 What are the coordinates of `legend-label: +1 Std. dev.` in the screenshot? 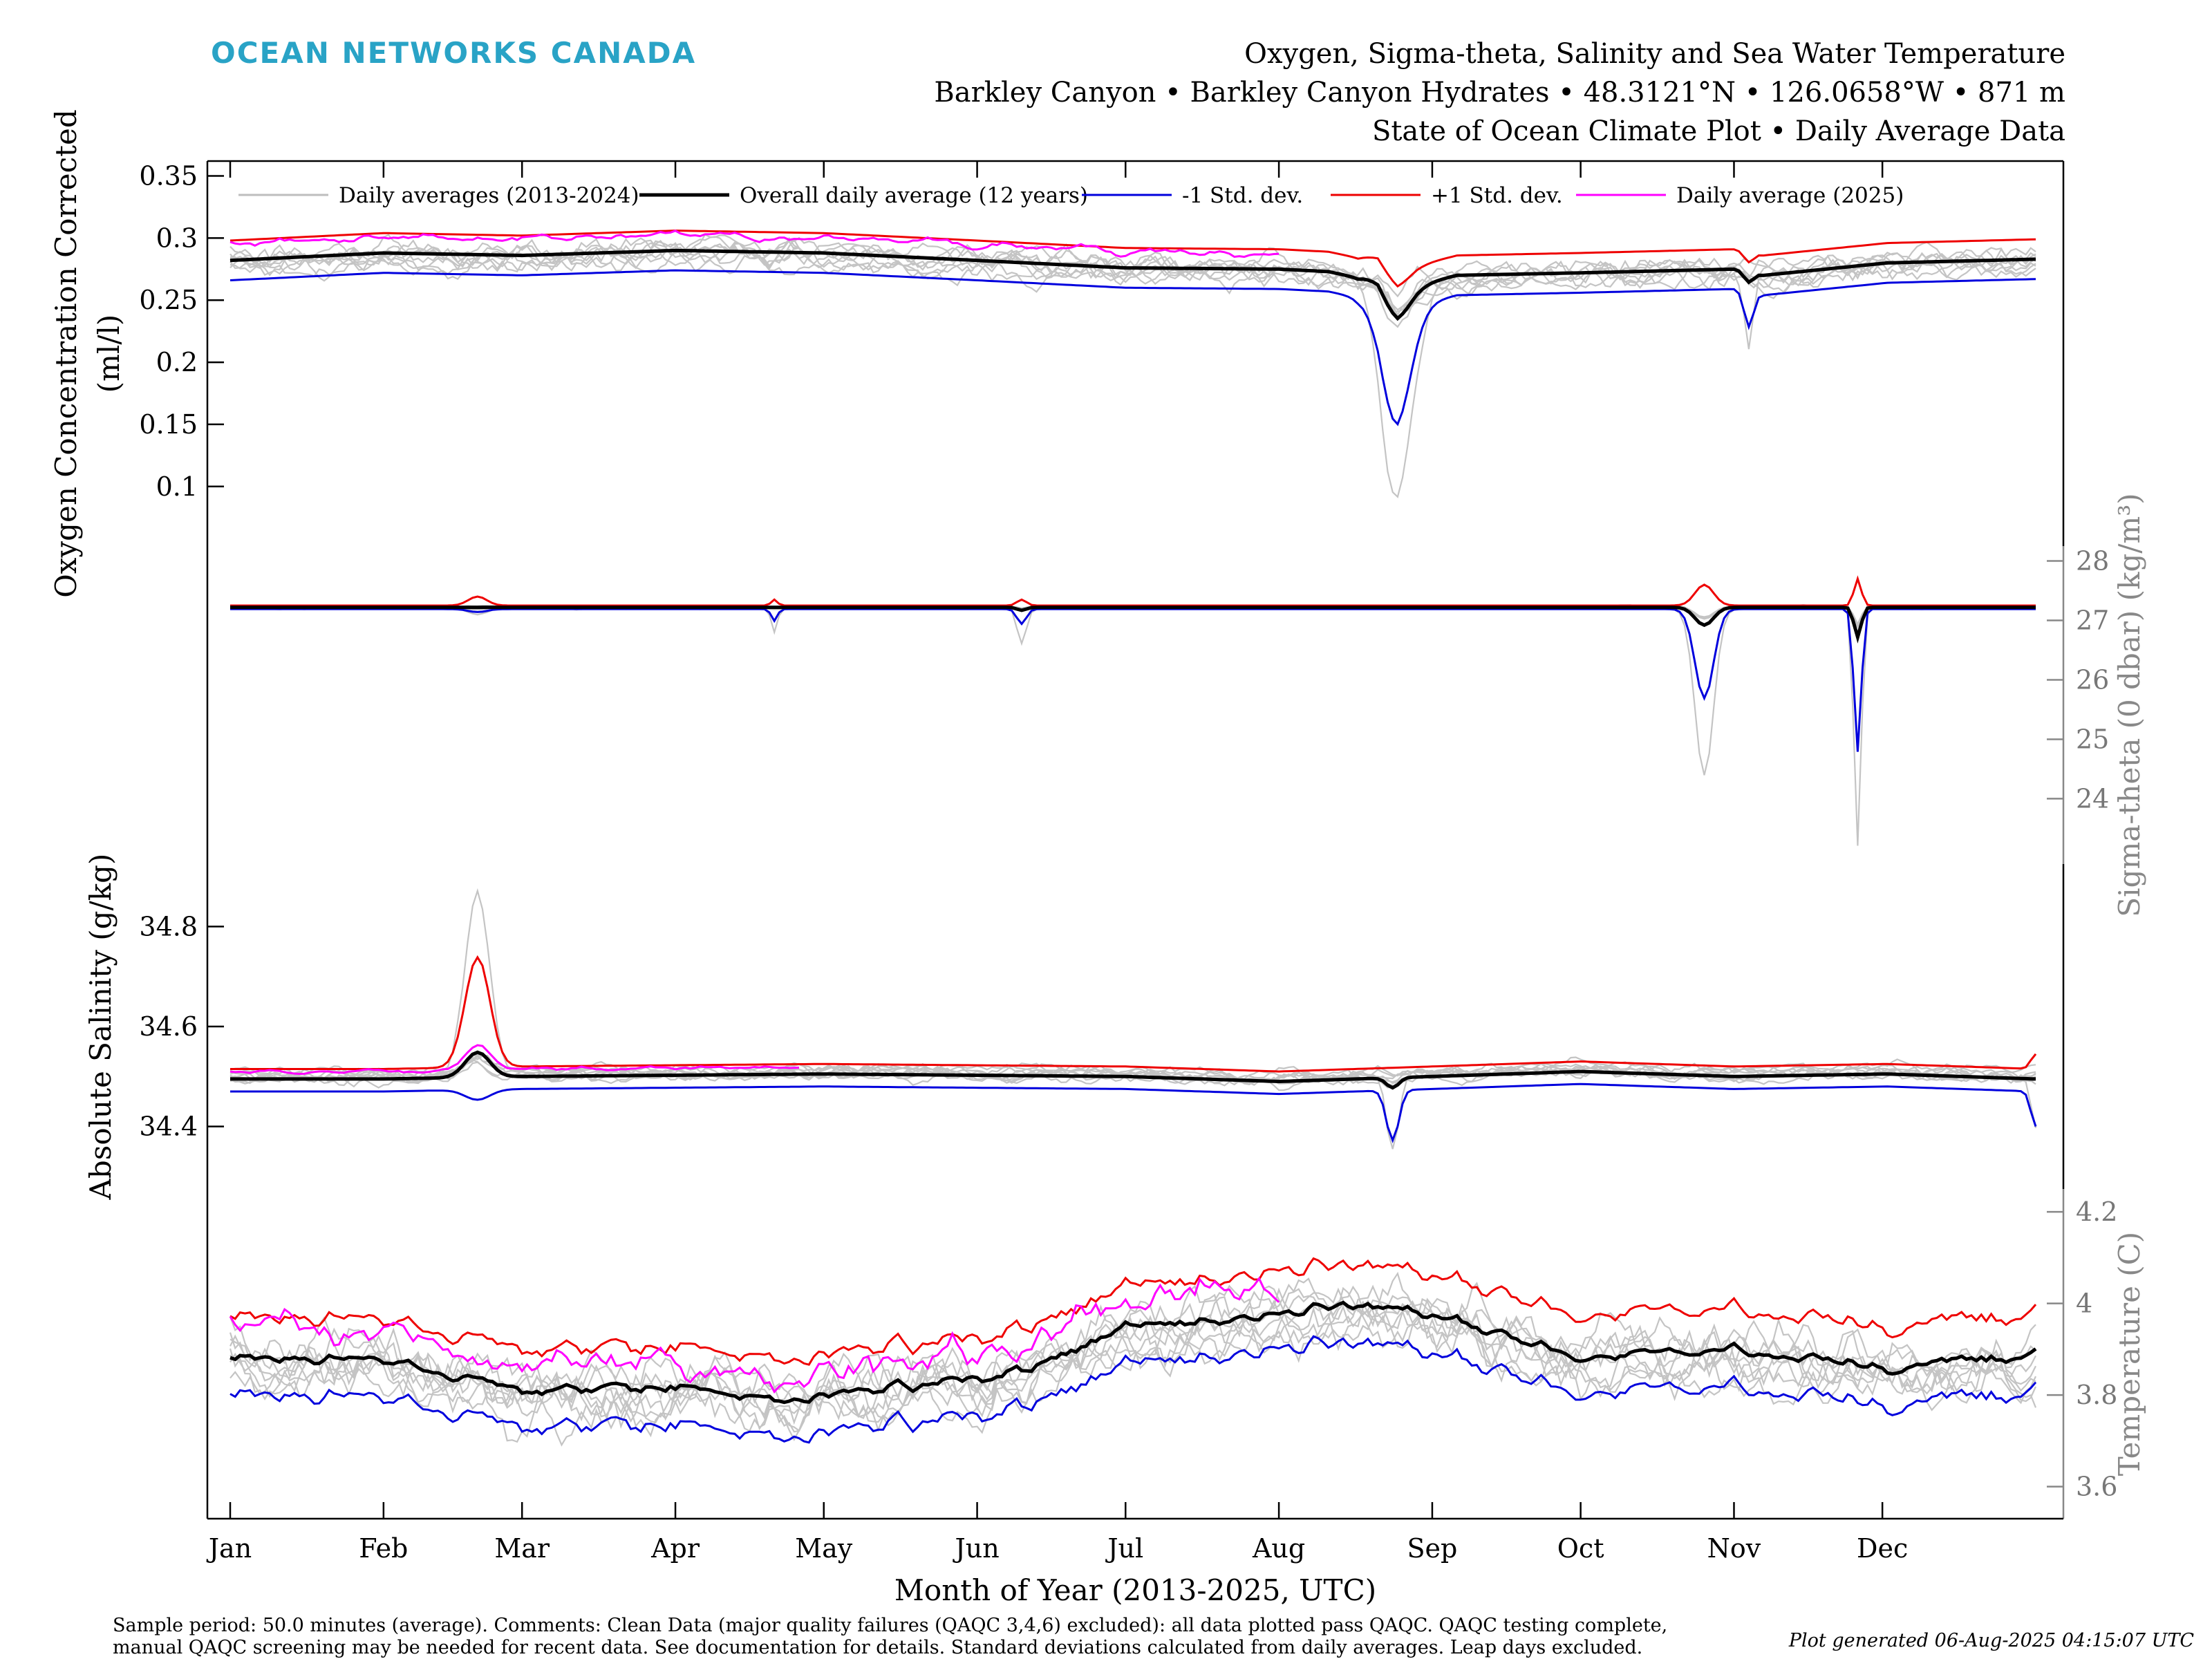 It's located at (1497, 195).